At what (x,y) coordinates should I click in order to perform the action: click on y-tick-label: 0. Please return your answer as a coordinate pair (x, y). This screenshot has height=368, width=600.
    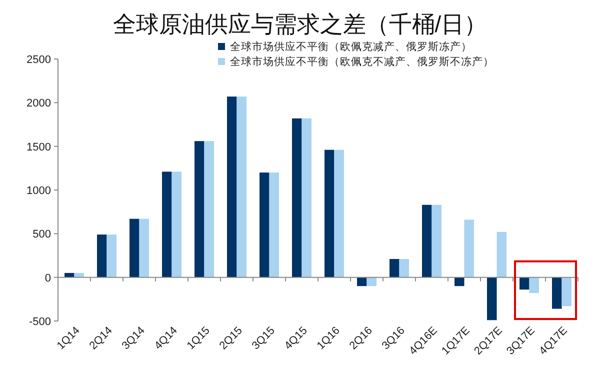
    Looking at the image, I should click on (47, 278).